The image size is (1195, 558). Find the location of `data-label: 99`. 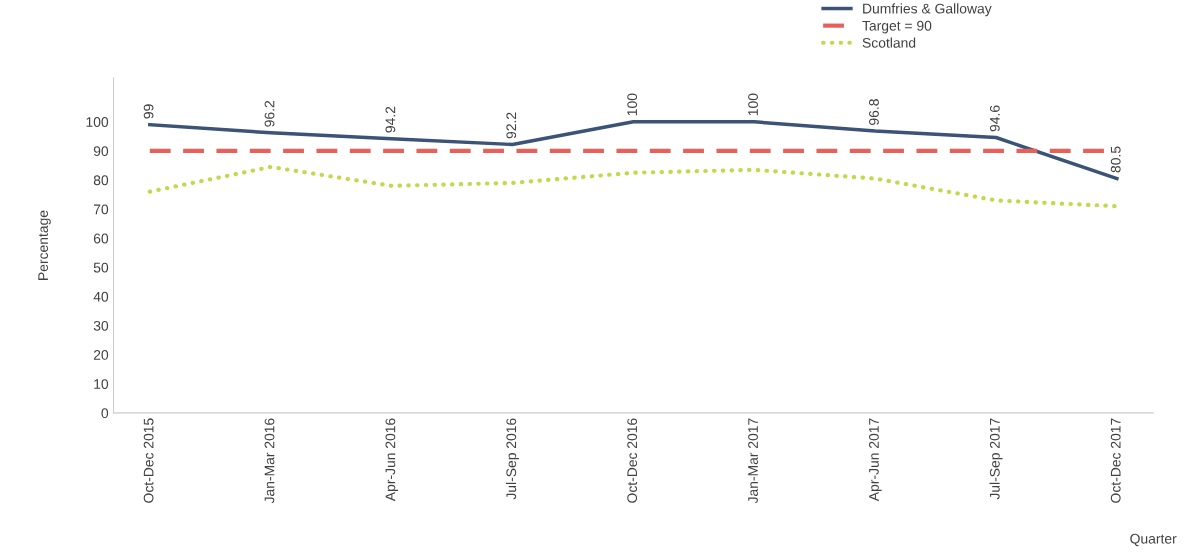

data-label: 99 is located at coordinates (148, 111).